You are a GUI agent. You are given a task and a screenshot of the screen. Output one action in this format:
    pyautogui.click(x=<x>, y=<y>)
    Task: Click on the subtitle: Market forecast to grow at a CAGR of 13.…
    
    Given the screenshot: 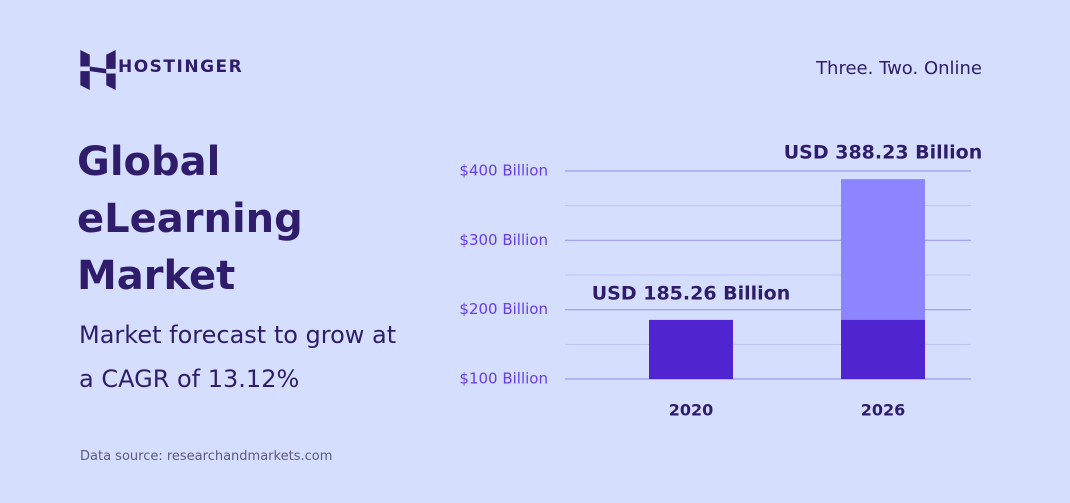 What is the action you would take?
    pyautogui.click(x=238, y=357)
    